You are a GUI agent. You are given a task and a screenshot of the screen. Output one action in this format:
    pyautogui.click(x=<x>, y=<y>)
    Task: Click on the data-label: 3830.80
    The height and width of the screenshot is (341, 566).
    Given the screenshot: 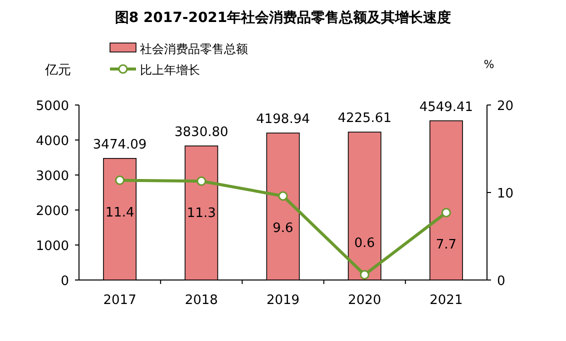 What is the action you would take?
    pyautogui.click(x=201, y=132)
    